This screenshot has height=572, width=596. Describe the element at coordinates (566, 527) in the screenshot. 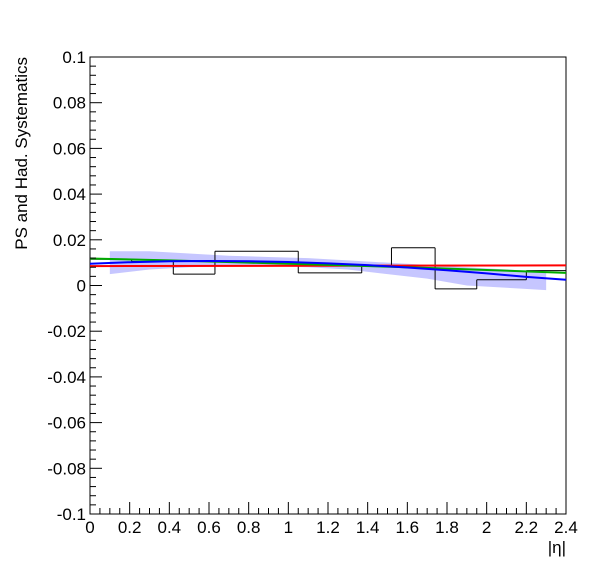

I see `x-tick-label: 2.4` at that location.